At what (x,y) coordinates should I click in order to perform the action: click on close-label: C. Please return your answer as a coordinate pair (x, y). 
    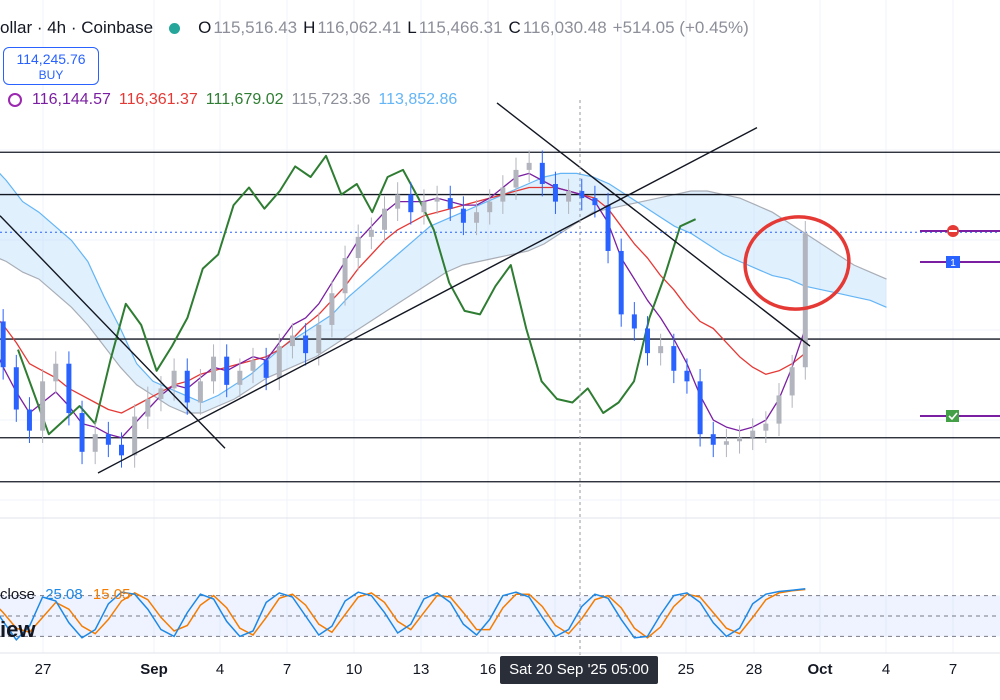
    Looking at the image, I should click on (514, 27).